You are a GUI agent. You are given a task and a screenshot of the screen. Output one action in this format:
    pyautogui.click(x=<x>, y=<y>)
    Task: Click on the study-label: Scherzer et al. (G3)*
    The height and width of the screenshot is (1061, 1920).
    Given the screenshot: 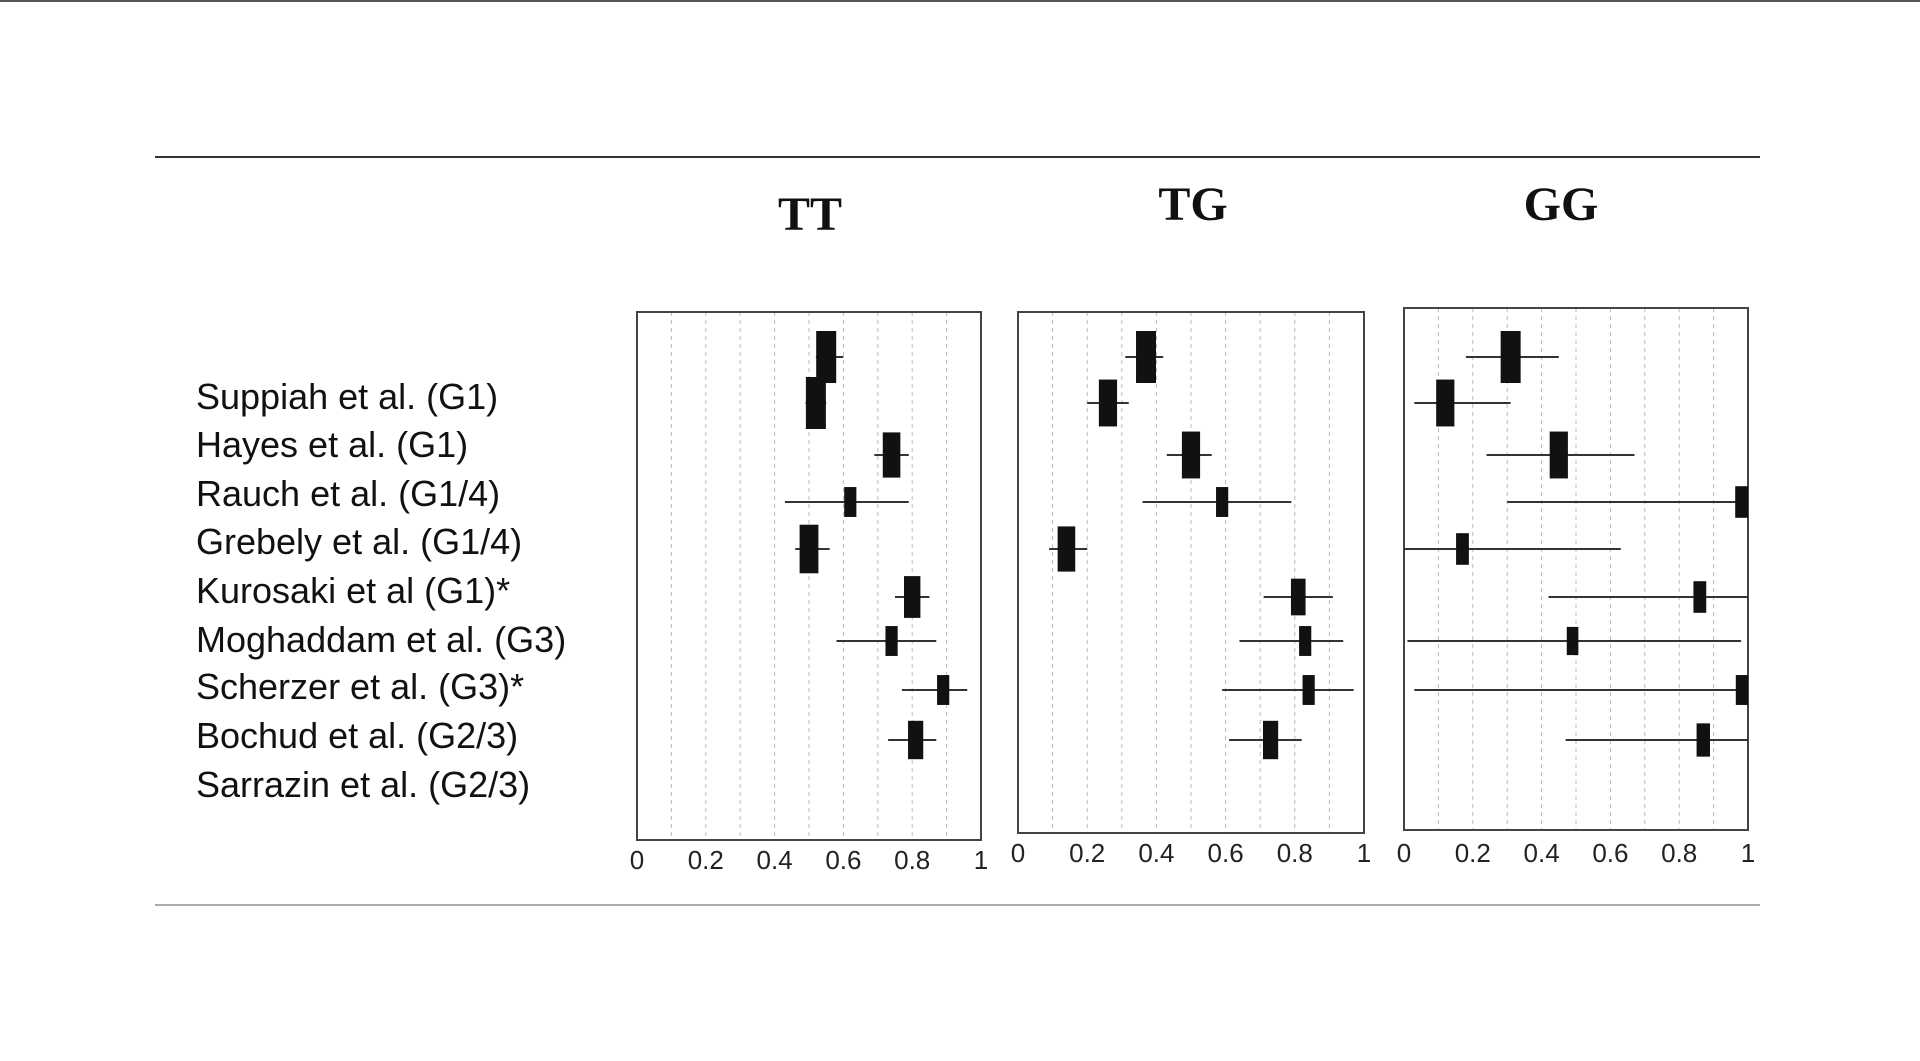 What is the action you would take?
    pyautogui.click(x=360, y=686)
    